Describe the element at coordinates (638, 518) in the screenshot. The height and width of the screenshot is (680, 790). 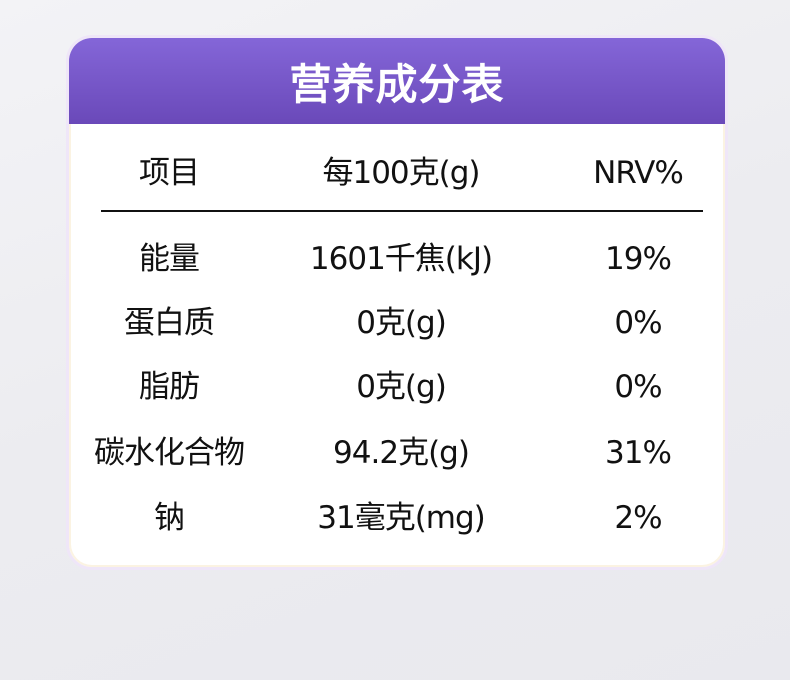
I see `nutrient-nrv: 2%` at that location.